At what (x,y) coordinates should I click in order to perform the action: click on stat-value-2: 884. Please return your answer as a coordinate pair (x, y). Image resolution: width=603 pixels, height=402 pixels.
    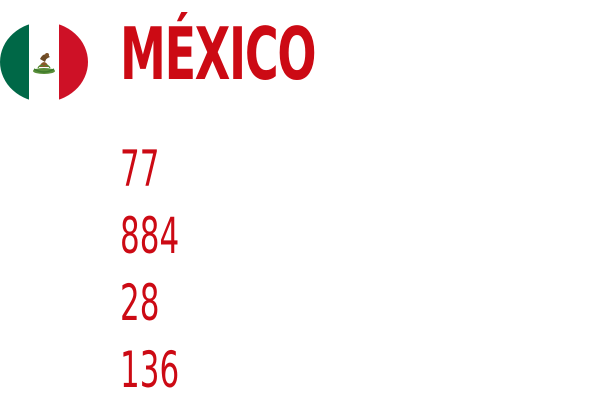
    Looking at the image, I should click on (150, 236).